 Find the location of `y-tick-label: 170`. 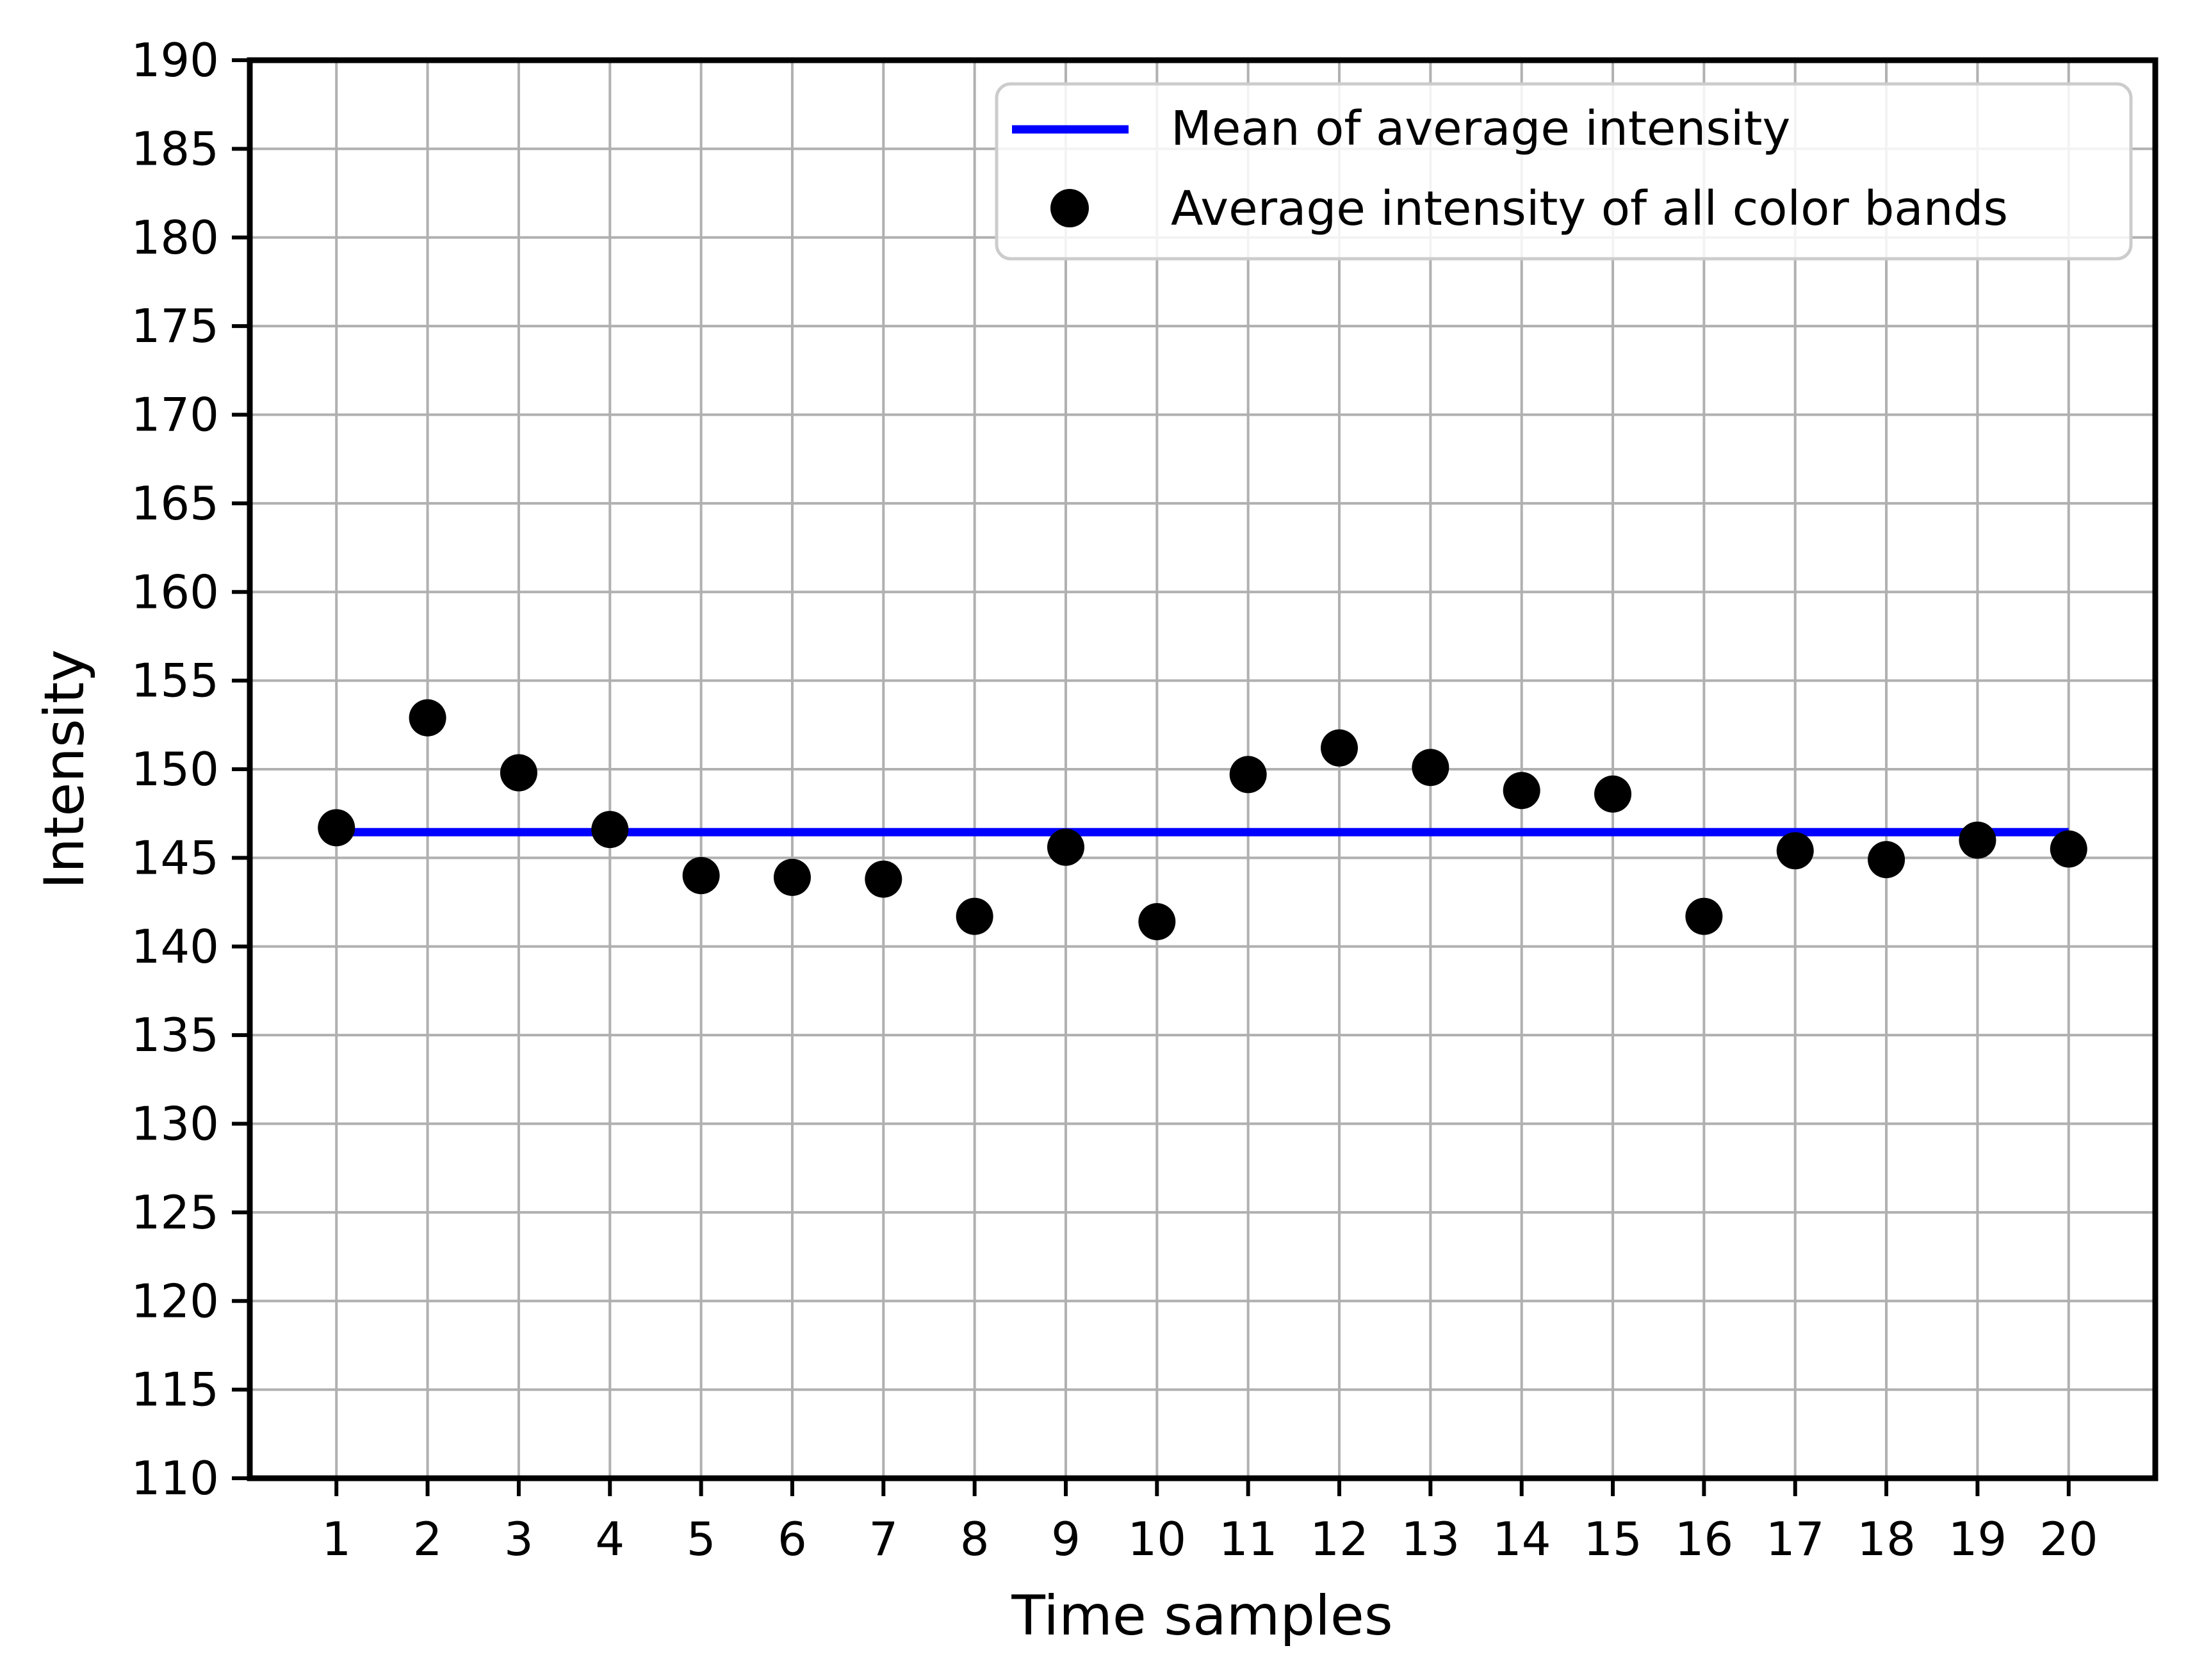

y-tick-label: 170 is located at coordinates (175, 415).